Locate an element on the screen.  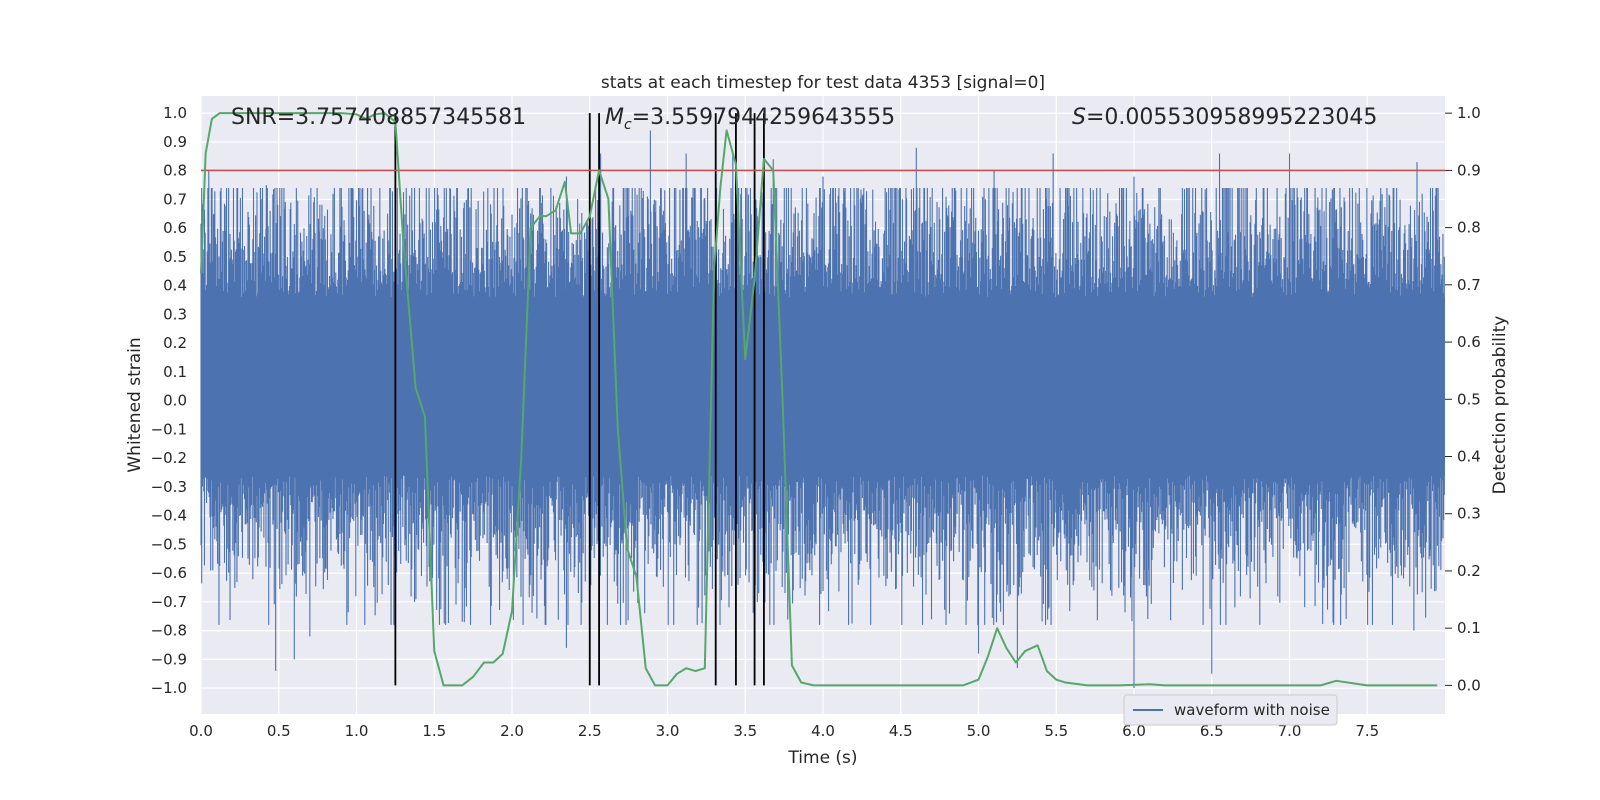
y-left-tick-label: −1.0 is located at coordinates (169, 688).